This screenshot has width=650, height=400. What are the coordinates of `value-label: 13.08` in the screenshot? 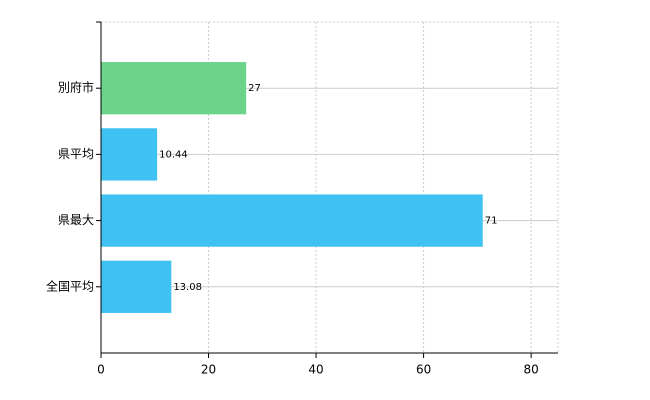 It's located at (187, 287).